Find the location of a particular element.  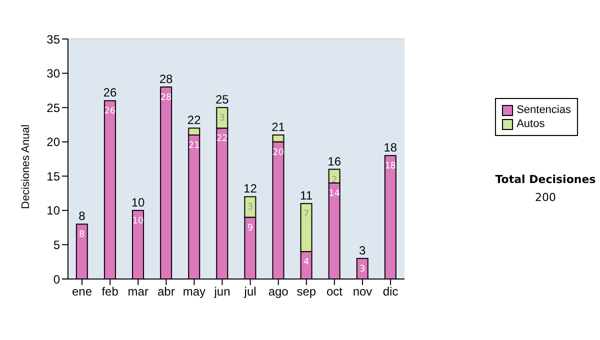

legend-label: Autos is located at coordinates (530, 124).